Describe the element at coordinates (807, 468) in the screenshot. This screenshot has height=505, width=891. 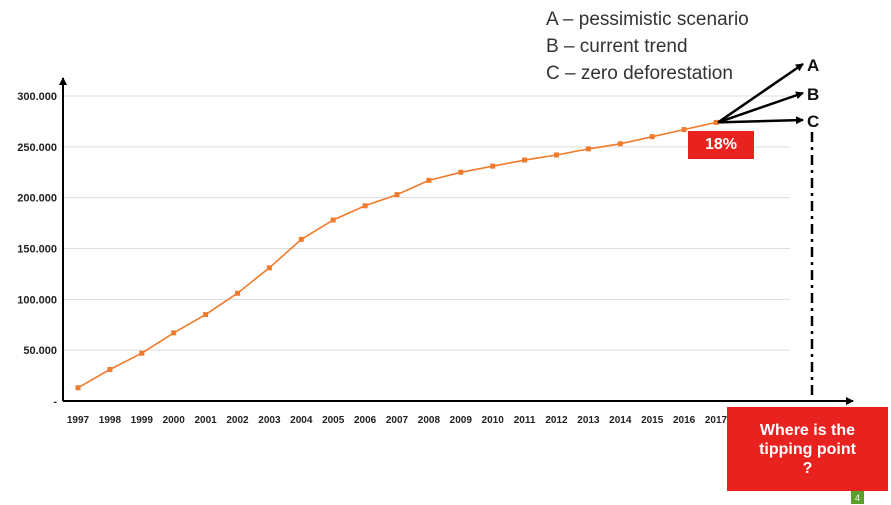
I see `tipping-line-3: ?` at that location.